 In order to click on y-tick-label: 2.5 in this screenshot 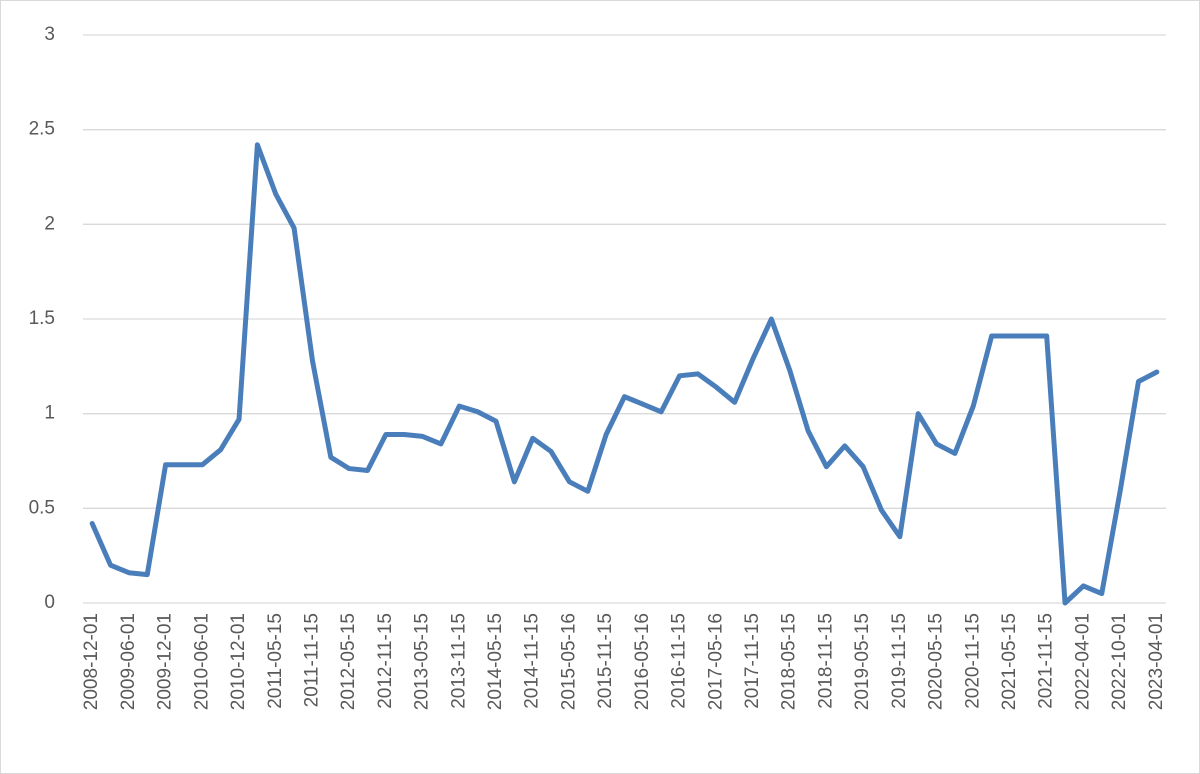, I will do `click(42, 129)`.